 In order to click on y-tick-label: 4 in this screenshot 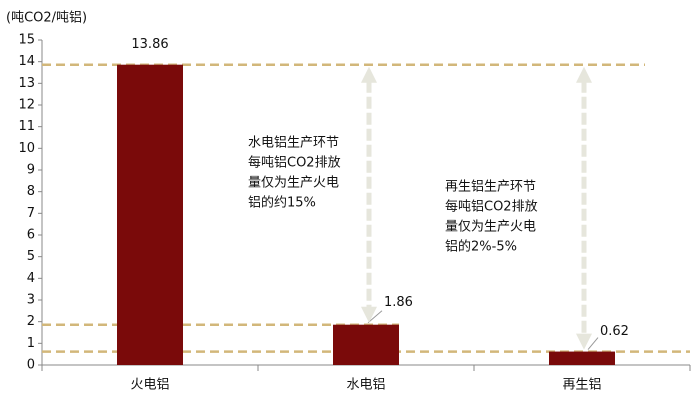, I will do `click(31, 278)`.